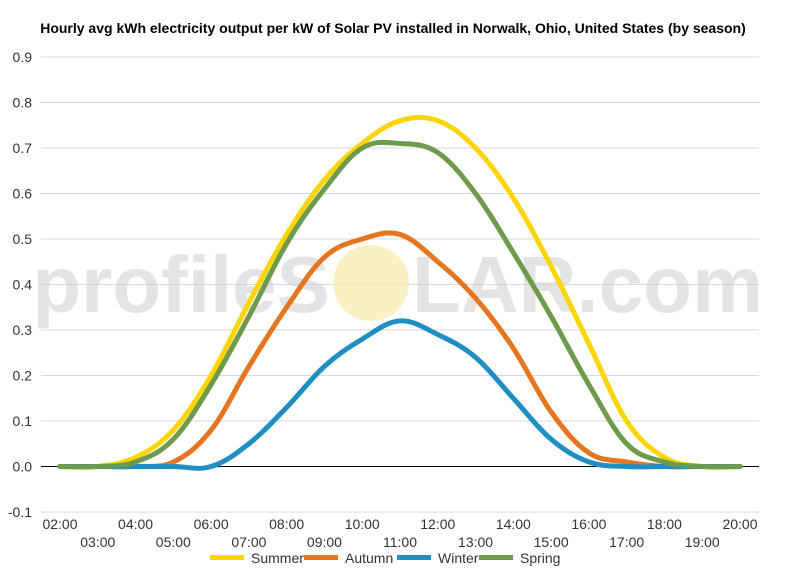 The width and height of the screenshot is (800, 575). What do you see at coordinates (23, 330) in the screenshot?
I see `y-tick-label: 0.3` at bounding box center [23, 330].